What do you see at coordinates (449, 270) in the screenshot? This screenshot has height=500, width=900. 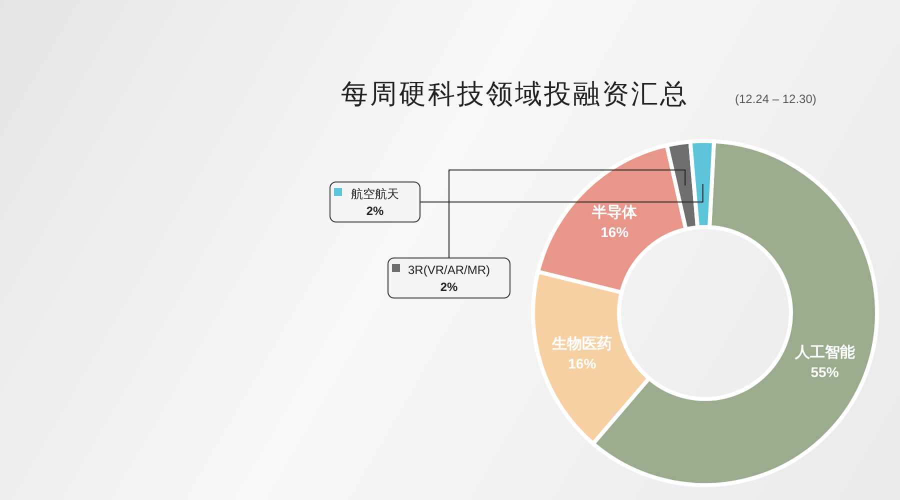 I see `legend-label: 3R(VR/AR/MR)` at bounding box center [449, 270].